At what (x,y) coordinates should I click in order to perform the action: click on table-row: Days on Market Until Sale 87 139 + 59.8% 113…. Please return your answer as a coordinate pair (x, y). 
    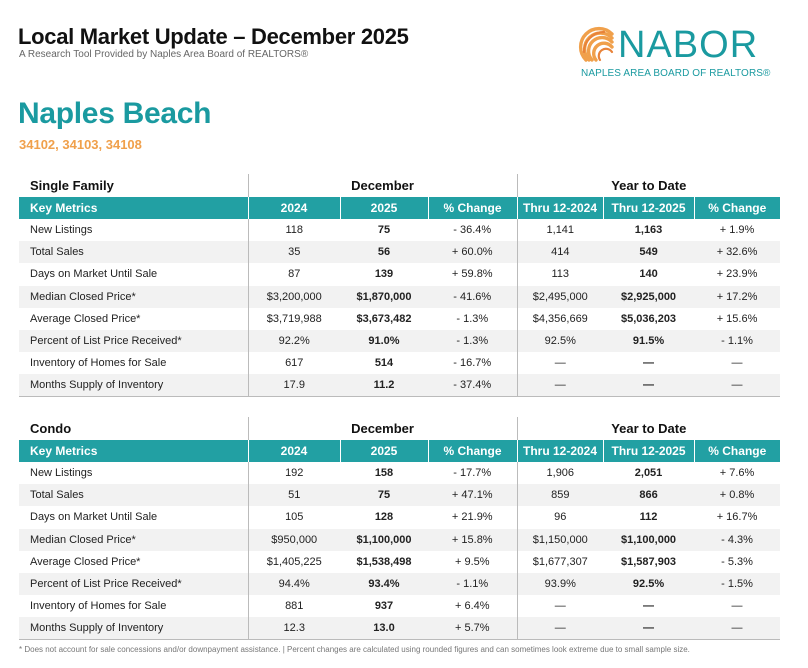
    Looking at the image, I should click on (399, 274).